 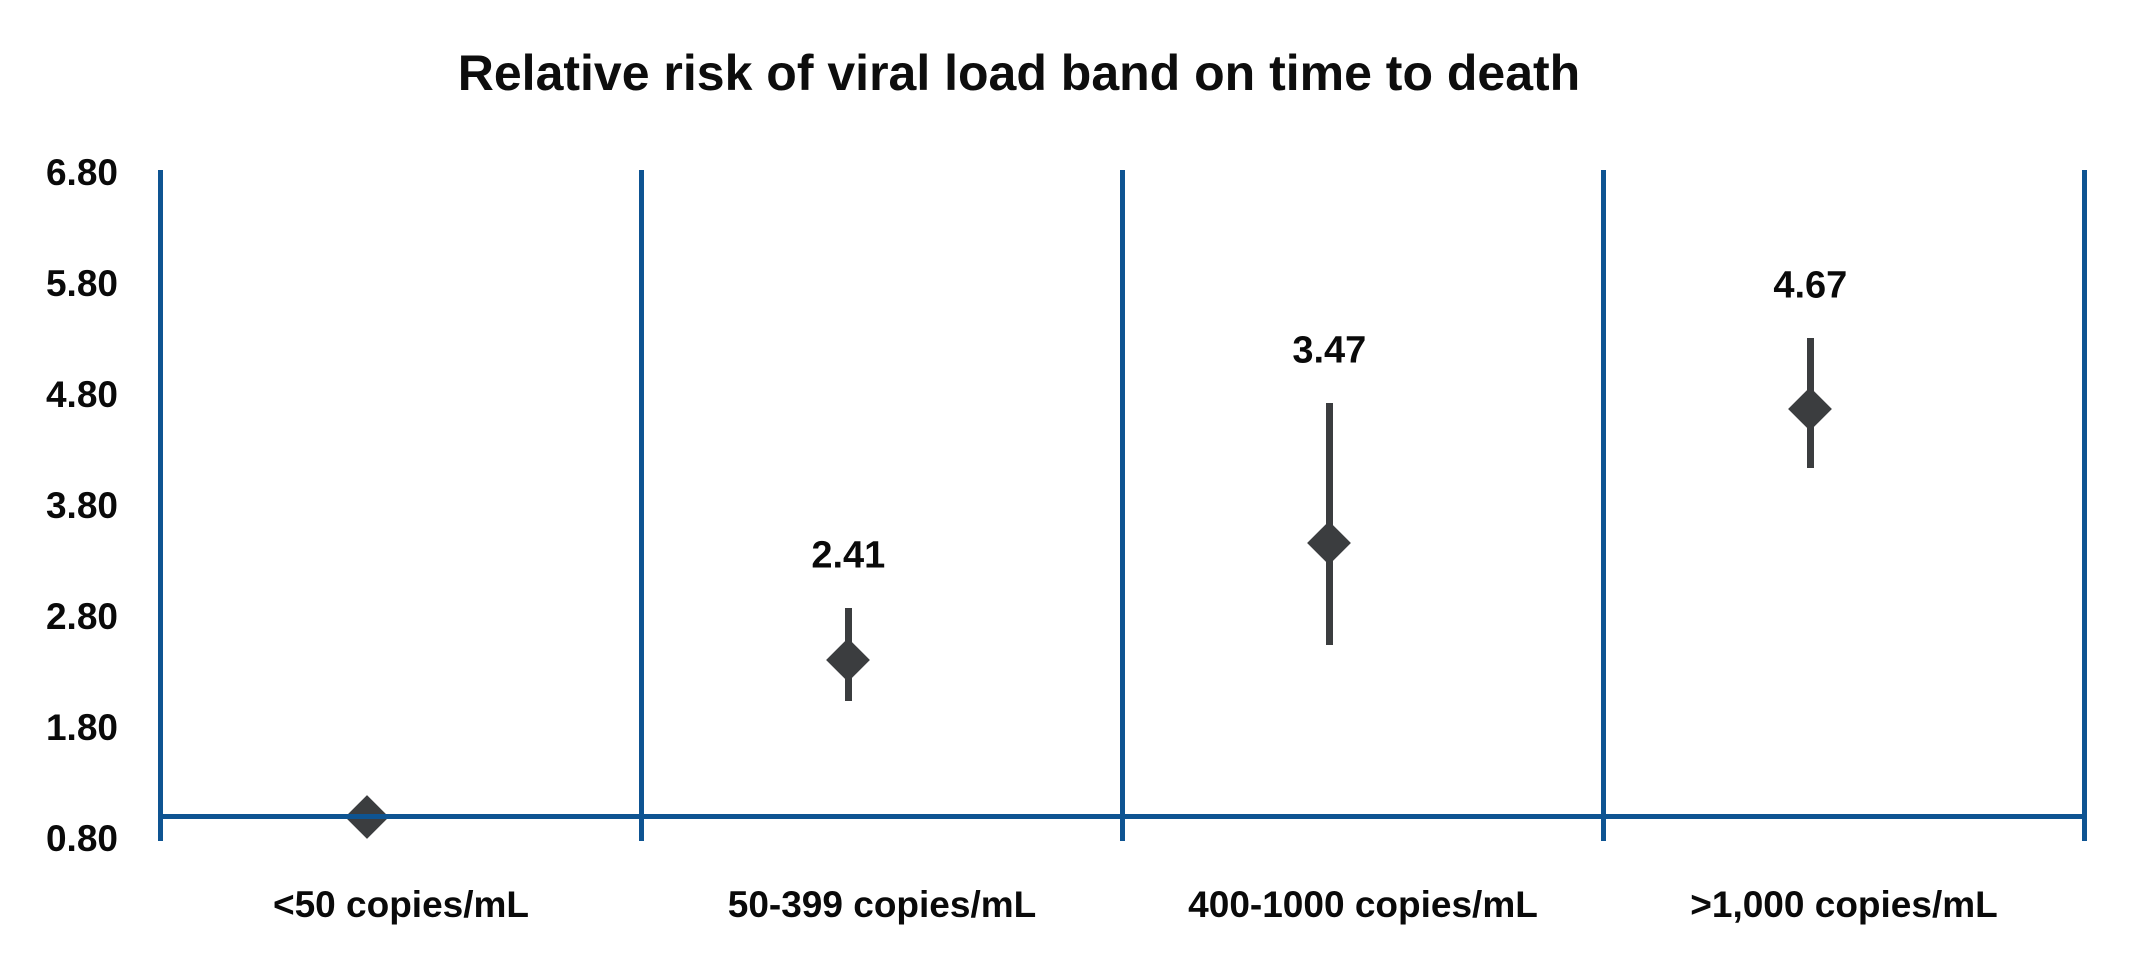 I want to click on data-point-label: 4.67, so click(x=1810, y=285).